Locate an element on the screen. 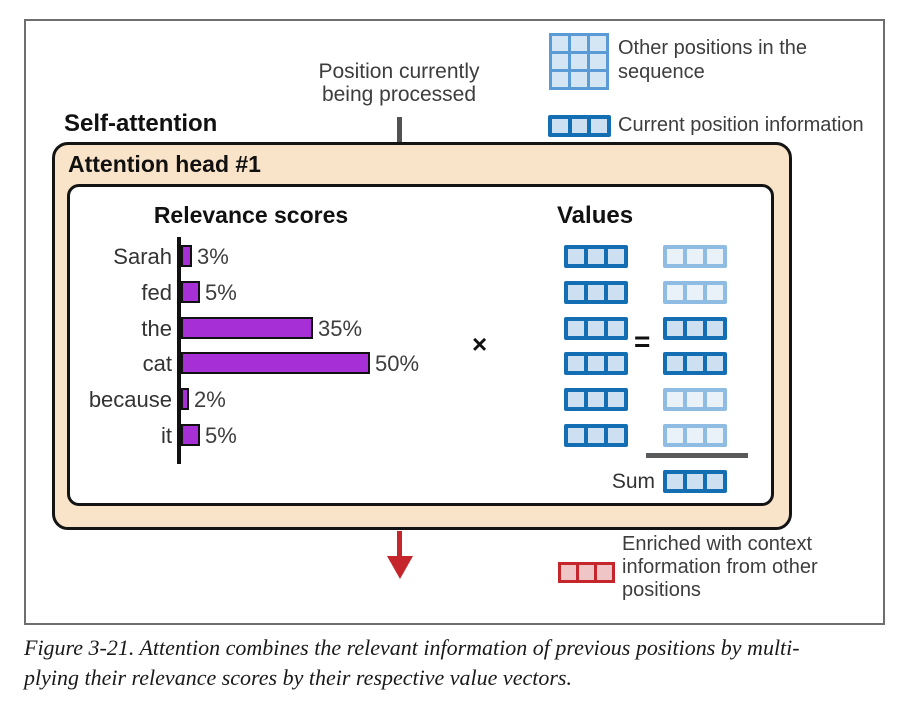 This screenshot has height=718, width=912. multiply-operator: × is located at coordinates (480, 344).